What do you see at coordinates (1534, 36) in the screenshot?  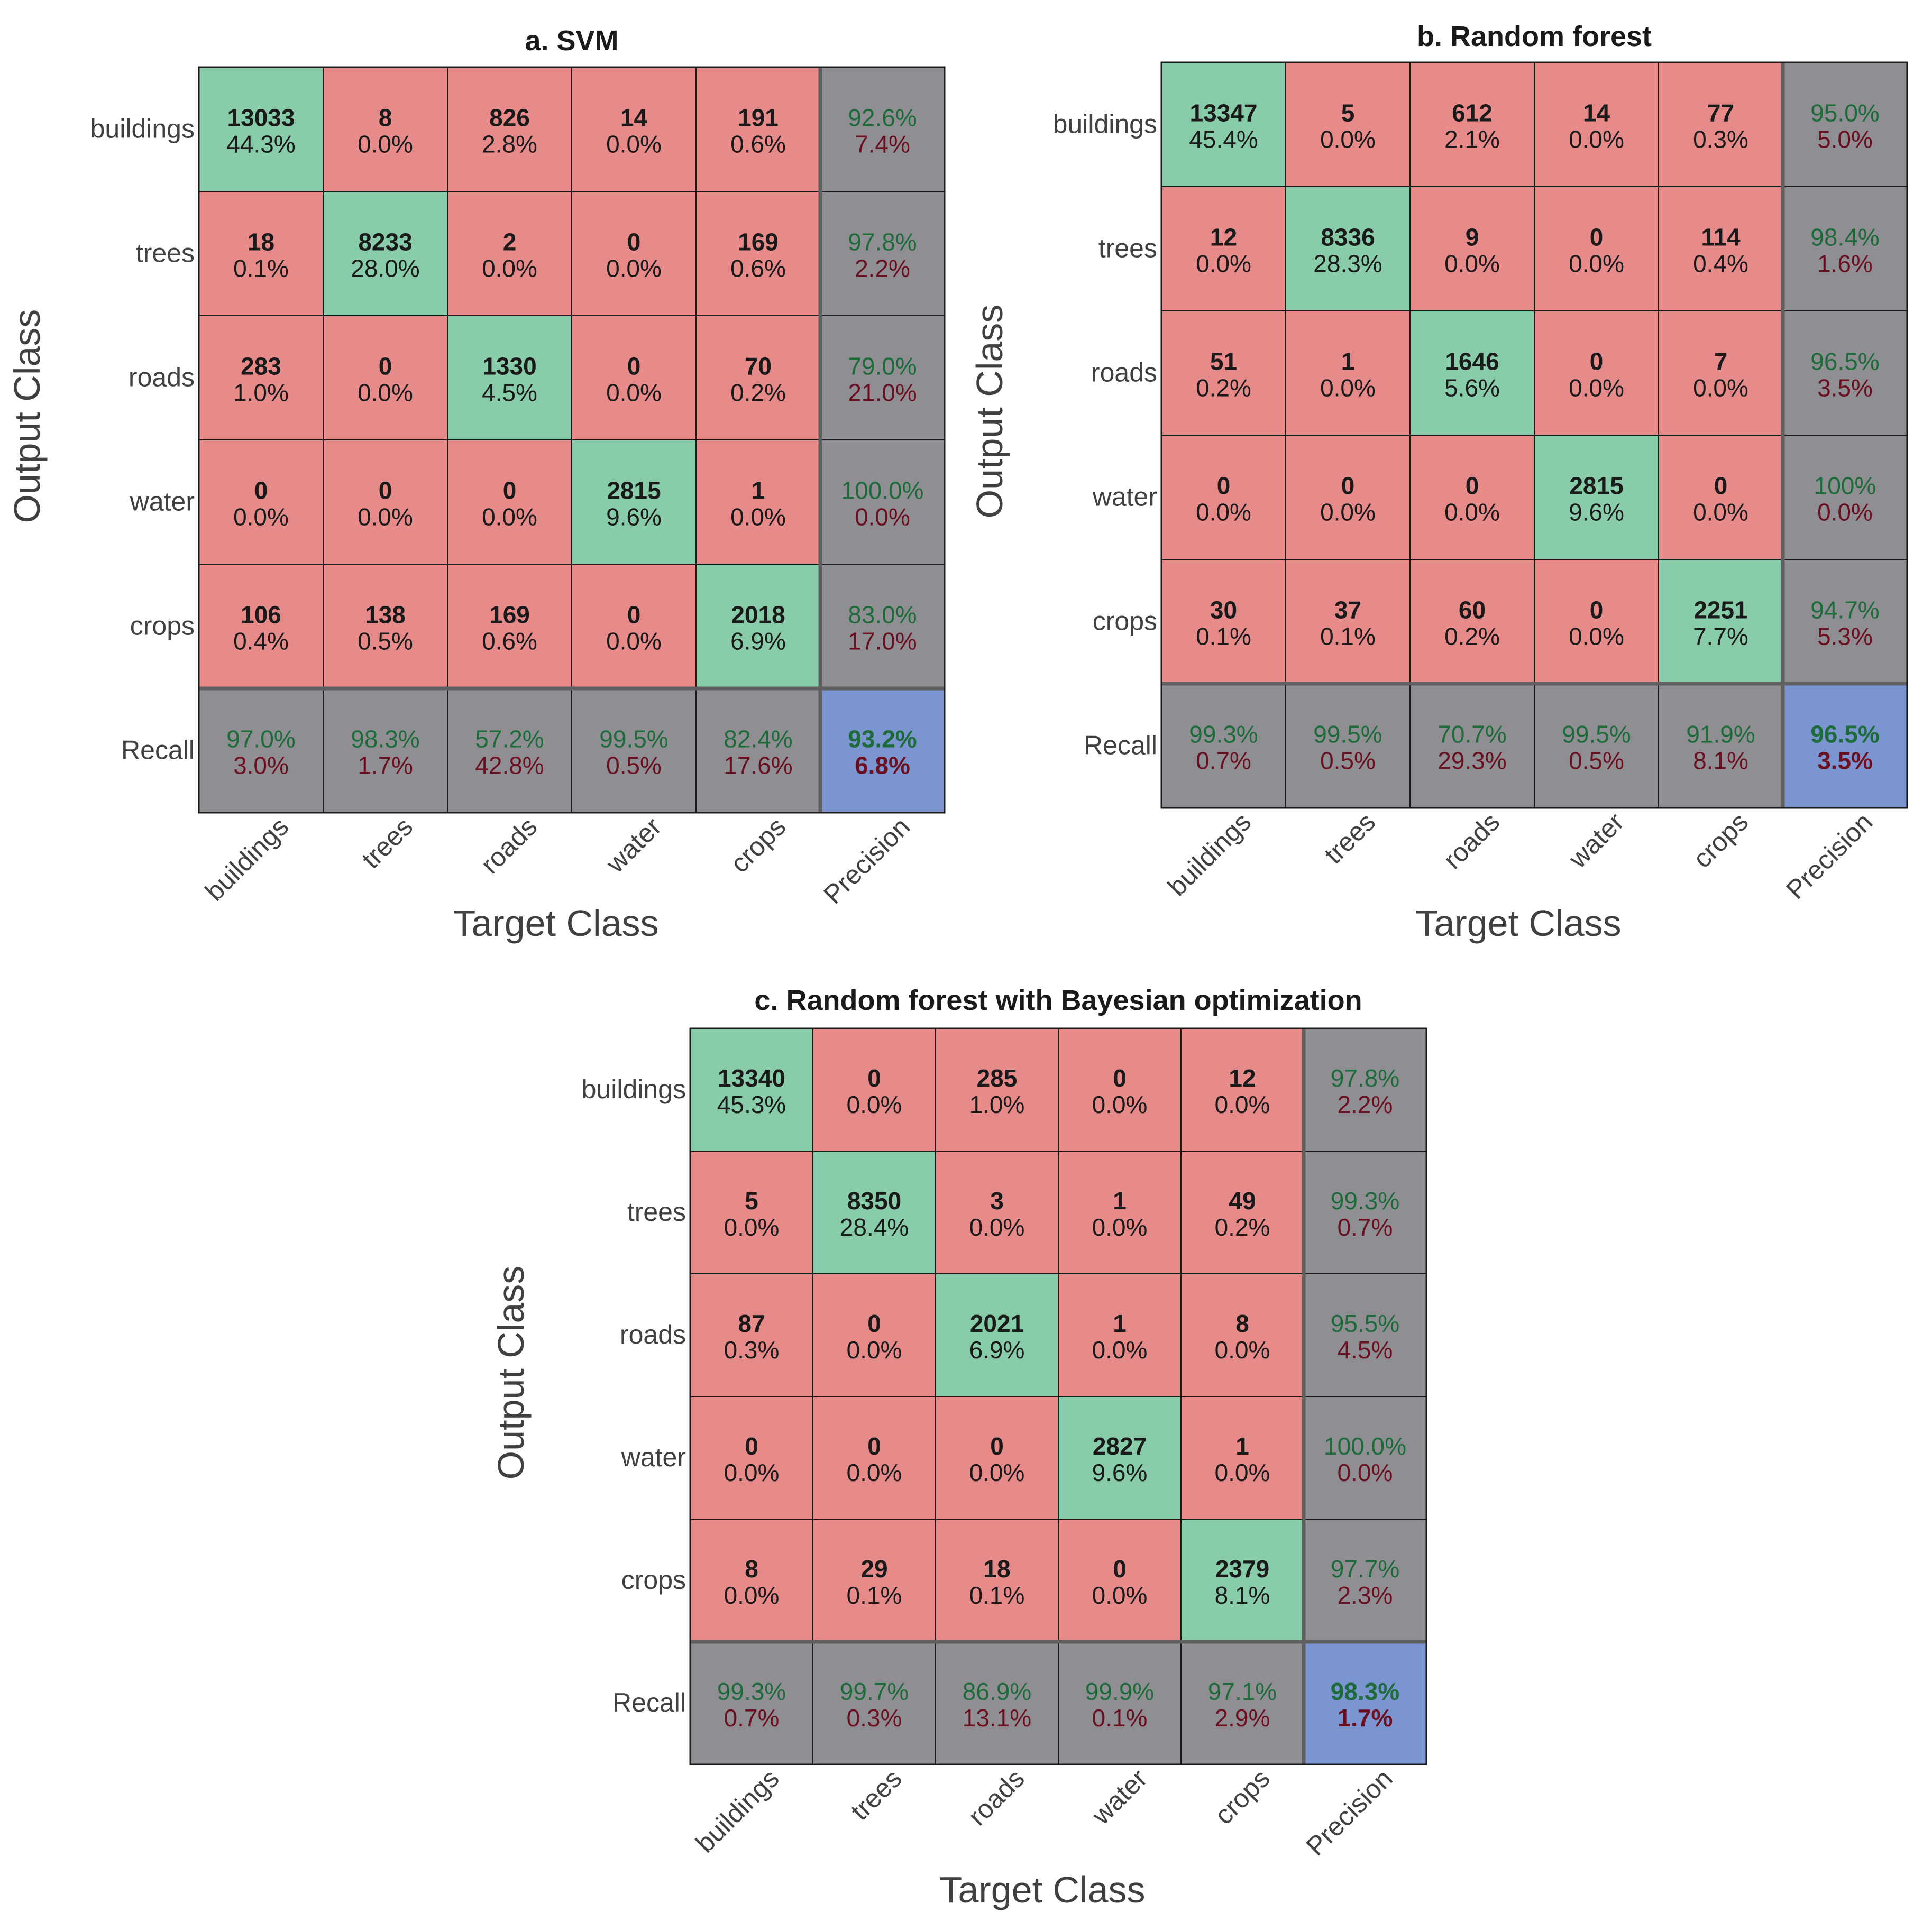 I see `chart-title: b. Random forest` at bounding box center [1534, 36].